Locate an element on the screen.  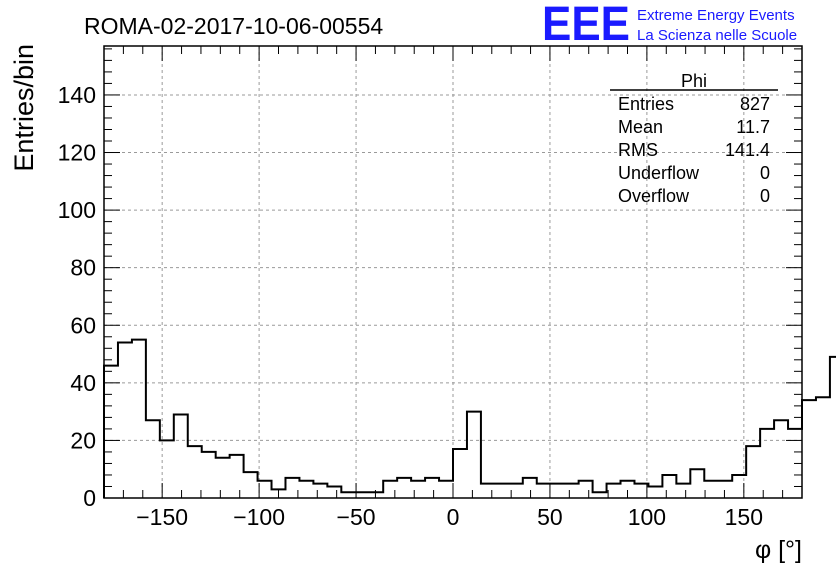
logo-line-1: Extreme Energy Events is located at coordinates (716, 15).